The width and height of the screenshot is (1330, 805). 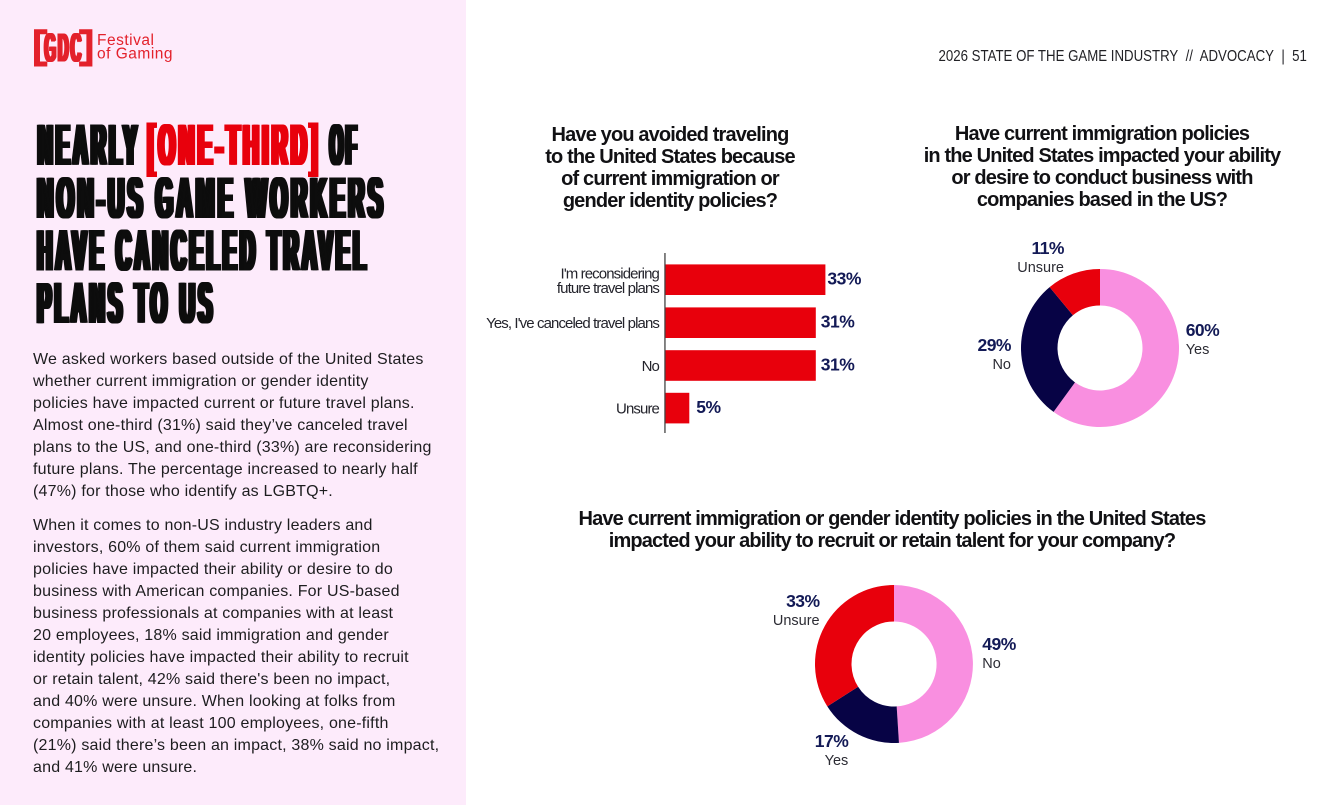 I want to click on svg-text: of Gaming, so click(x=135, y=54).